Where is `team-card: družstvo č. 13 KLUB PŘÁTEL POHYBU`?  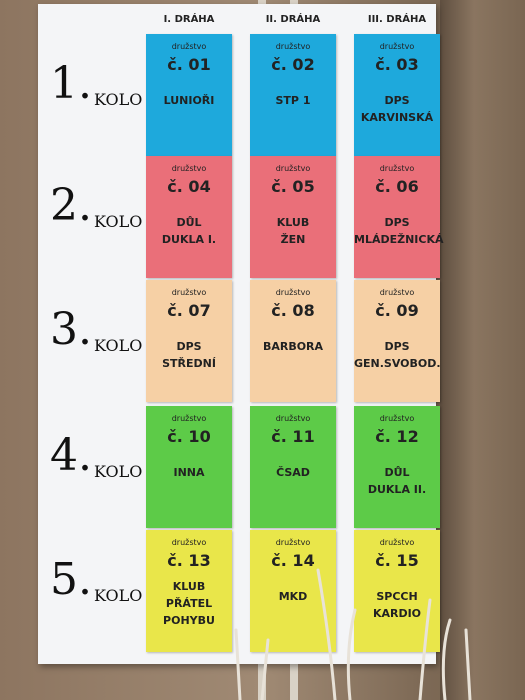 team-card: družstvo č. 13 KLUB PŘÁTEL POHYBU is located at coordinates (189, 591).